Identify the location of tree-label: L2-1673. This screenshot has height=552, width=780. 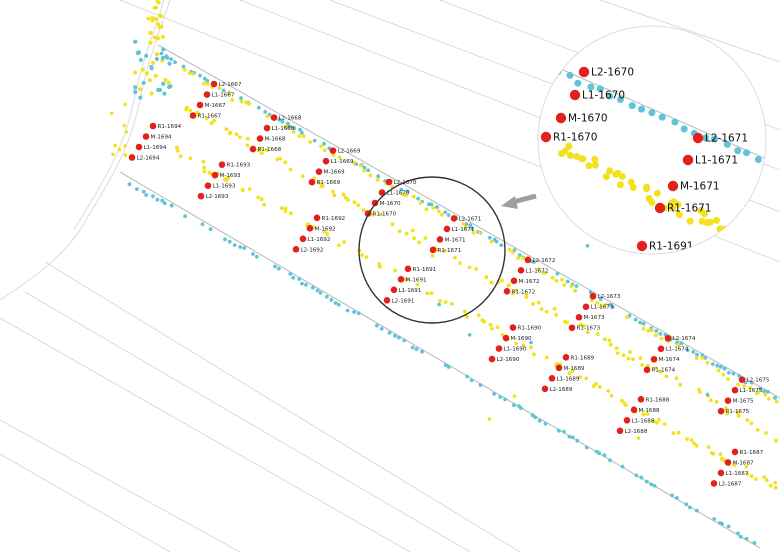
(609, 297).